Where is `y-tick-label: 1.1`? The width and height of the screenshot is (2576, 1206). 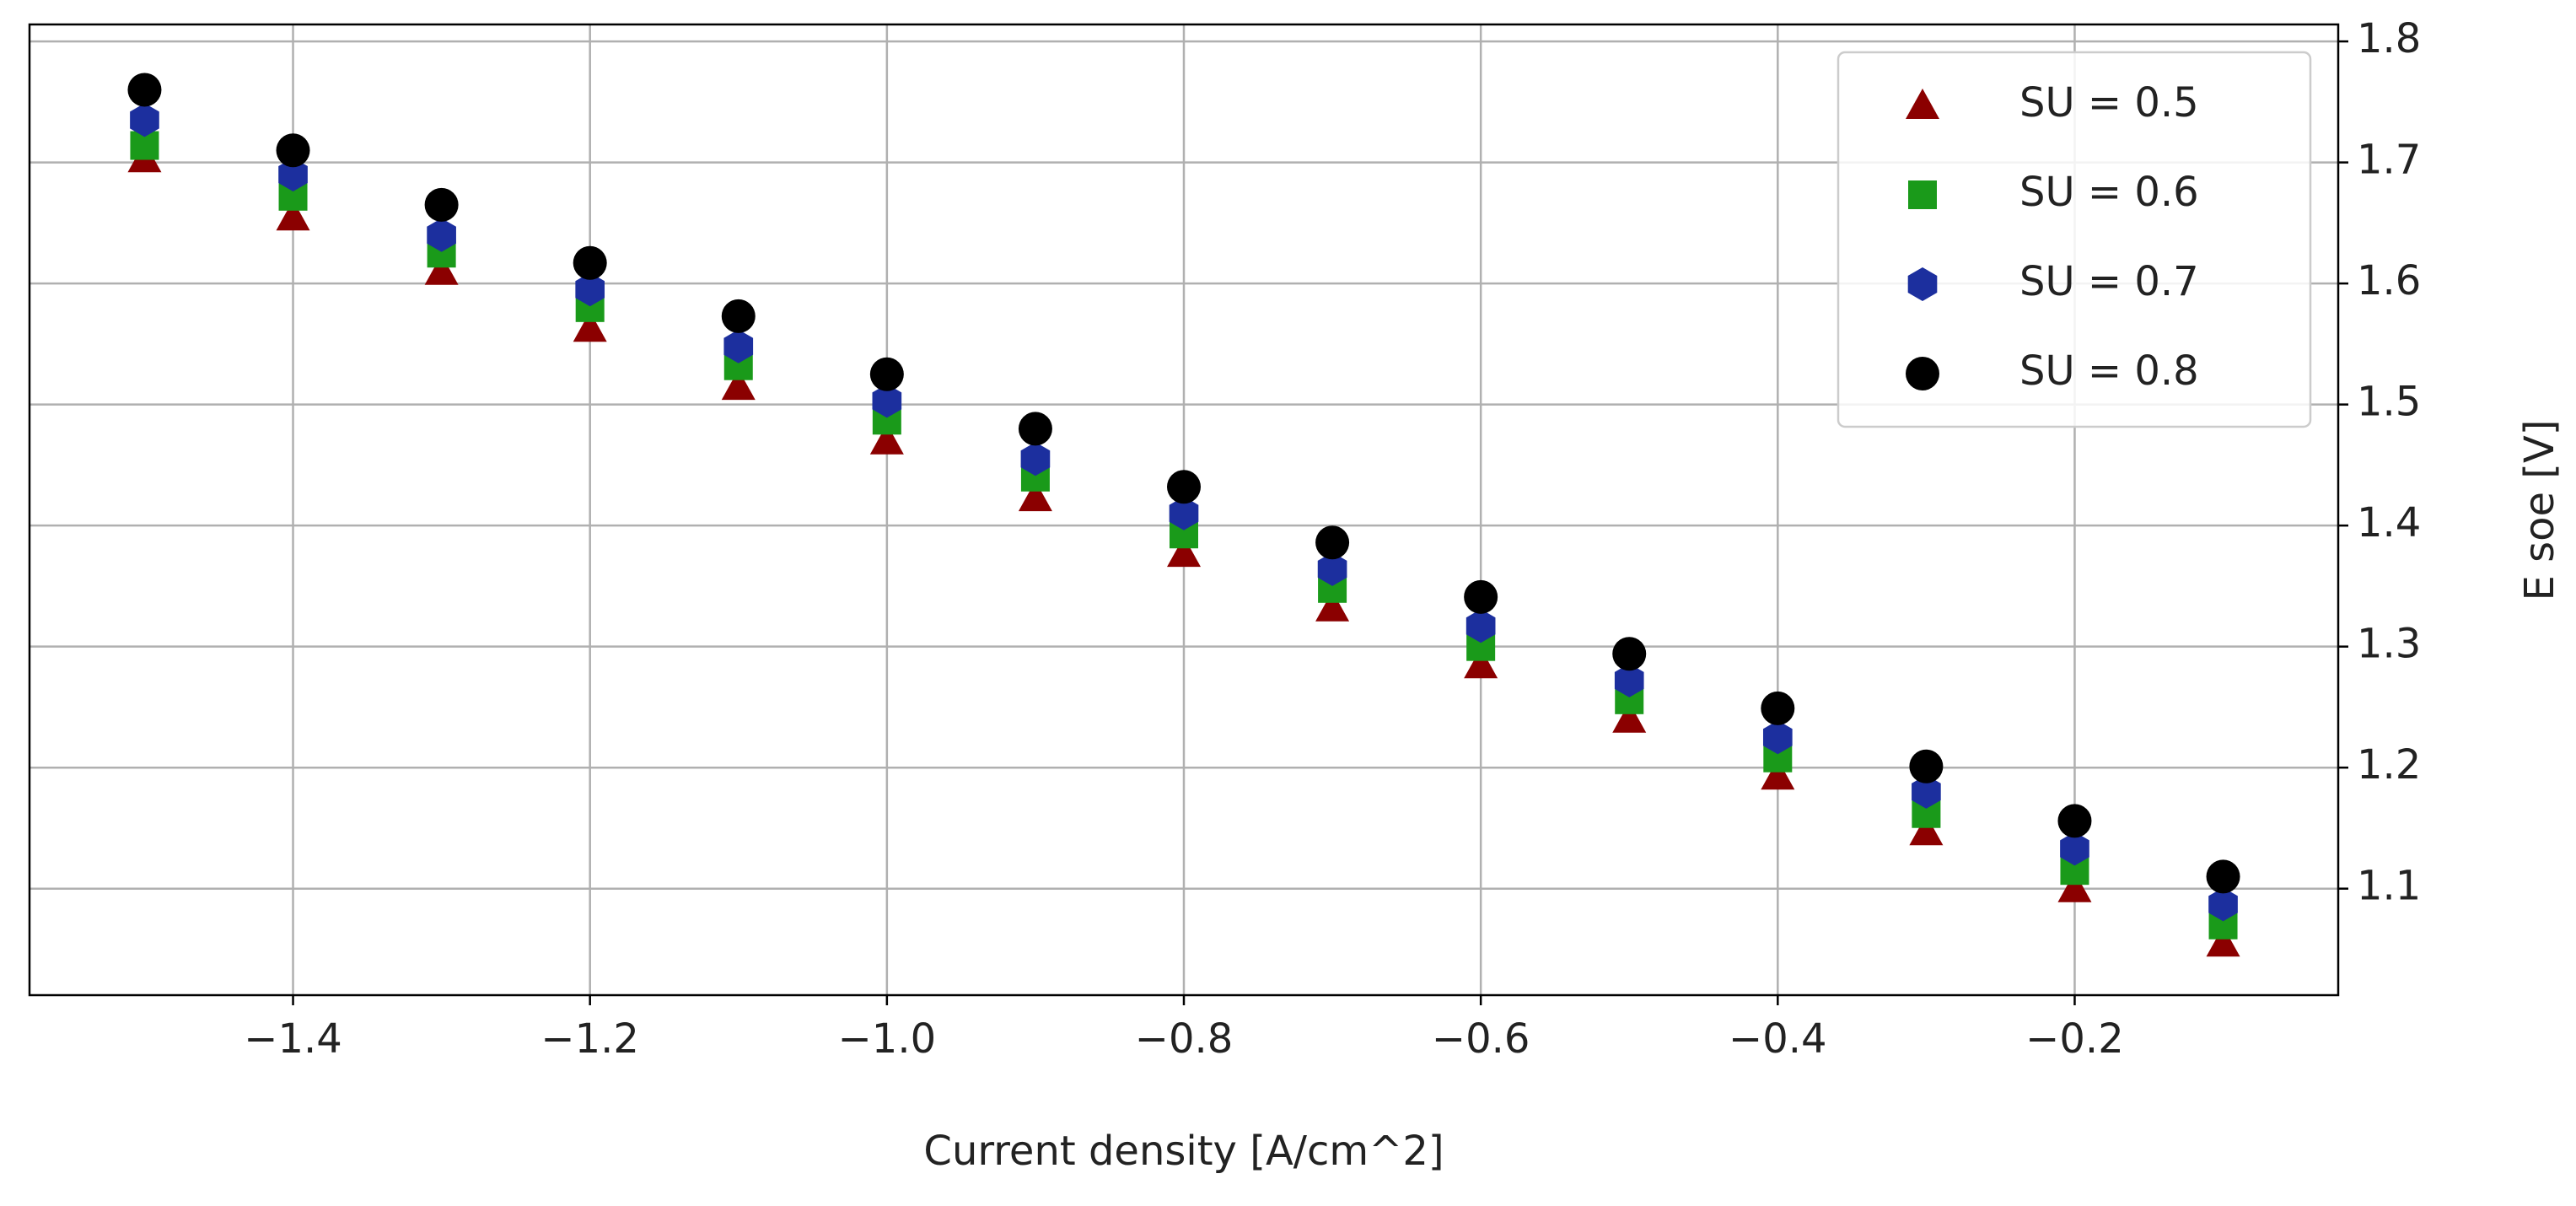 y-tick-label: 1.1 is located at coordinates (2389, 887).